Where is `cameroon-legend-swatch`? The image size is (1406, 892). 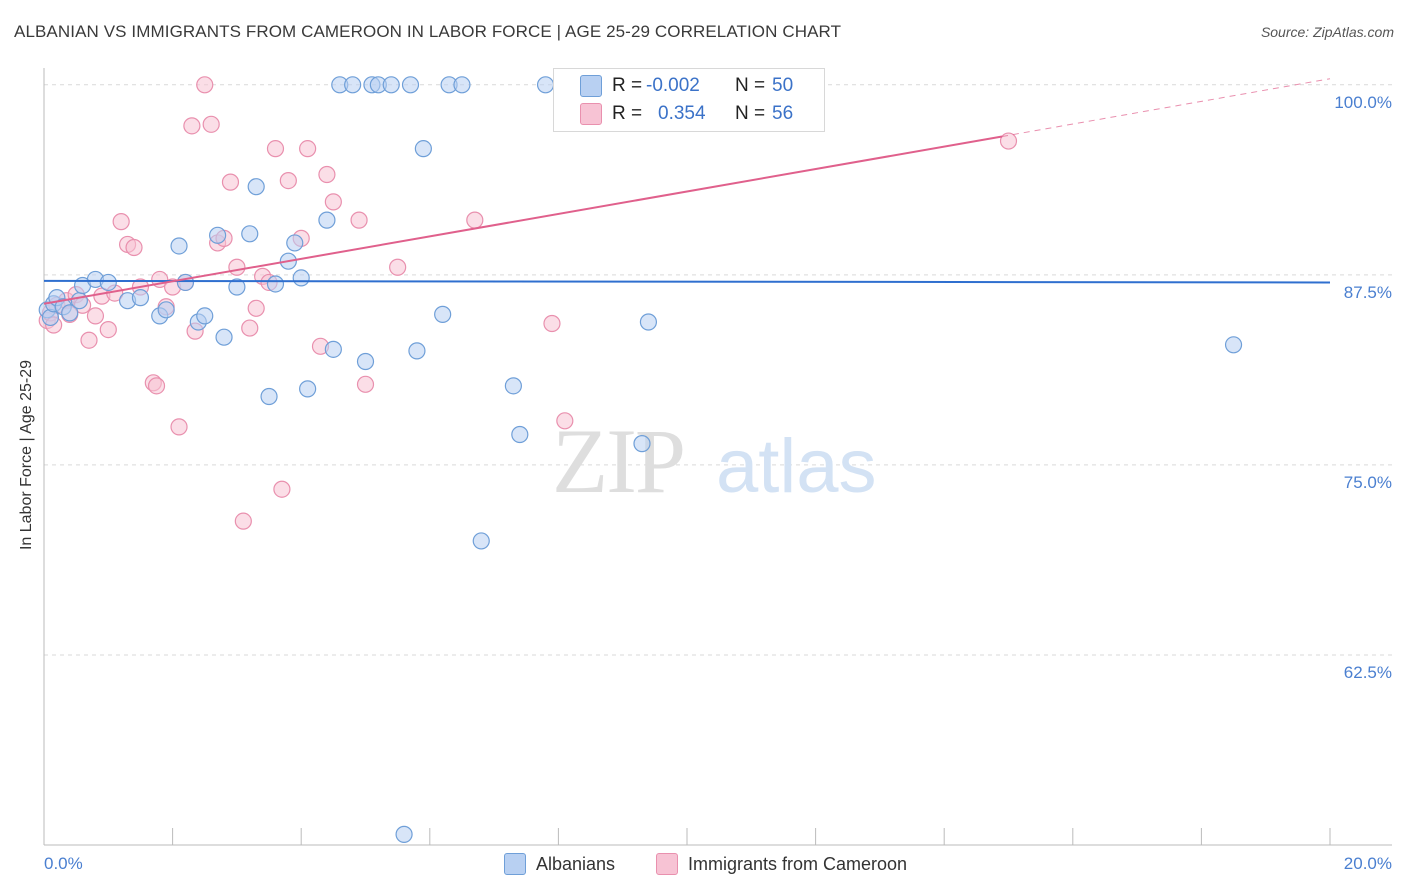
cameroon-legend-swatch is located at coordinates (667, 864).